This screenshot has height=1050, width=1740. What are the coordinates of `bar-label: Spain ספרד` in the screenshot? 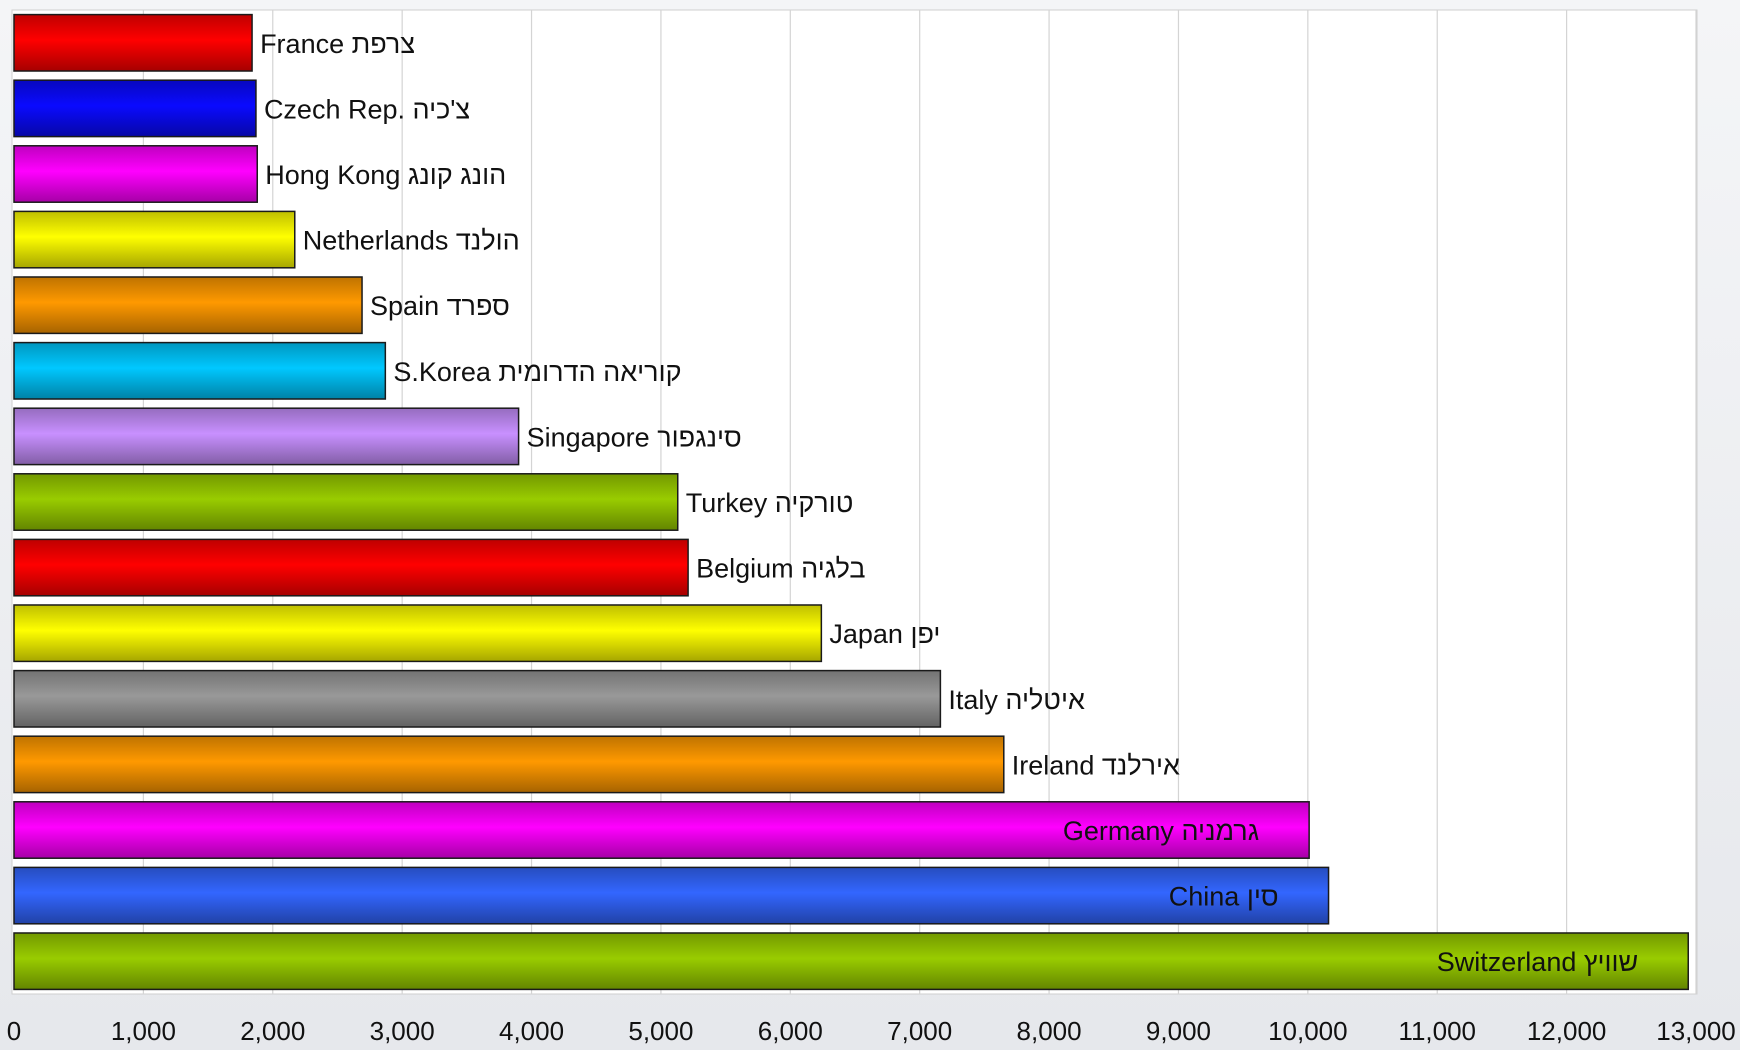 It's located at (440, 306).